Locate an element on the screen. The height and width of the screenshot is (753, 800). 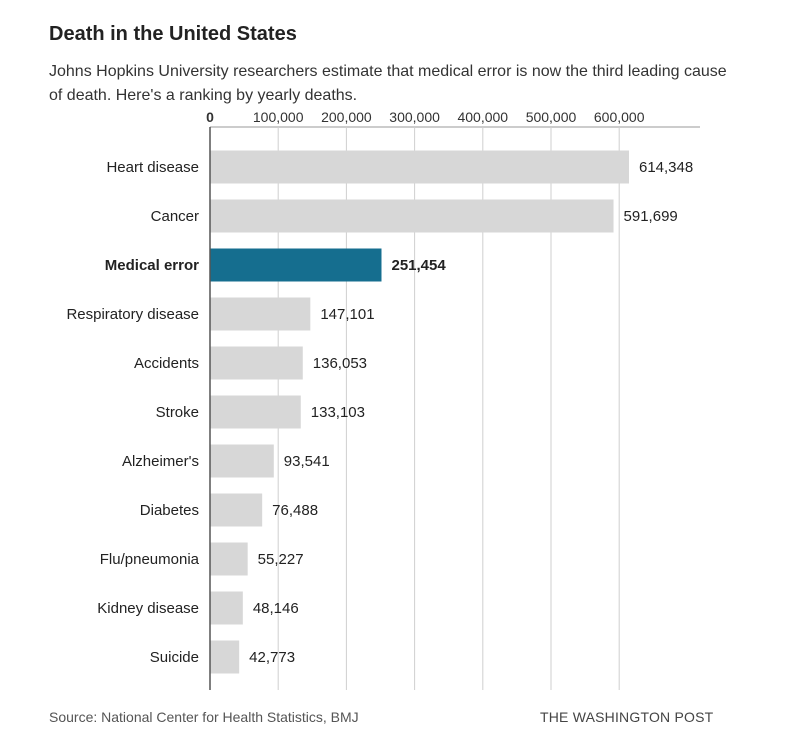
category-label: Kidney disease is located at coordinates (148, 608).